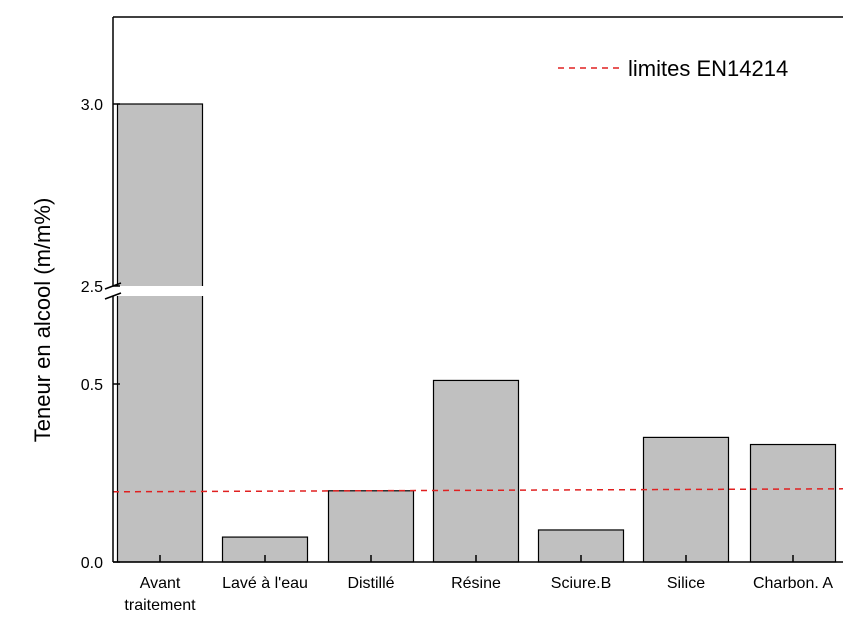  I want to click on y-tick-label-3: 3.0, so click(92, 105).